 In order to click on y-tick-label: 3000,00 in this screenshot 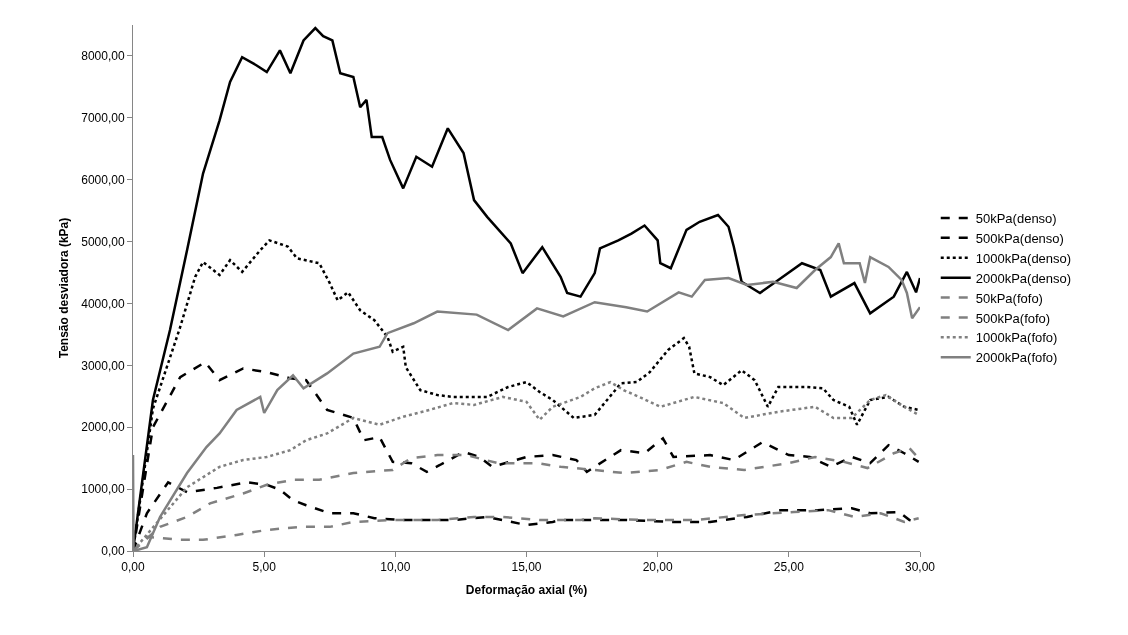, I will do `click(103, 365)`.